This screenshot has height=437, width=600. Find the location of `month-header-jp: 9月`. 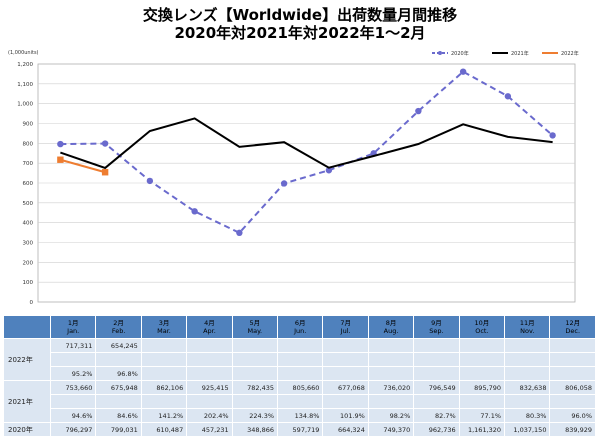

month-header-jp: 9月 is located at coordinates (436, 323).